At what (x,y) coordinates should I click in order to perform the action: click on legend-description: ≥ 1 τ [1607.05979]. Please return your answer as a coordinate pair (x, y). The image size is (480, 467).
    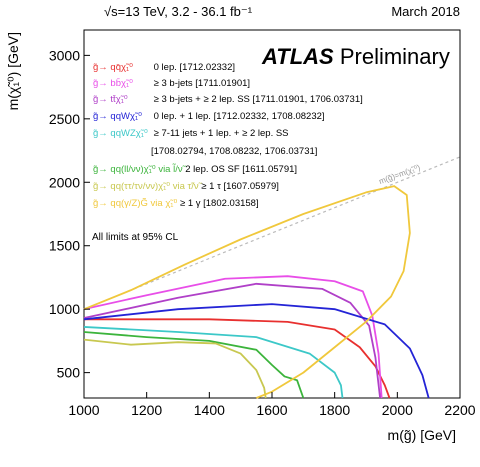
    Looking at the image, I should click on (238, 186).